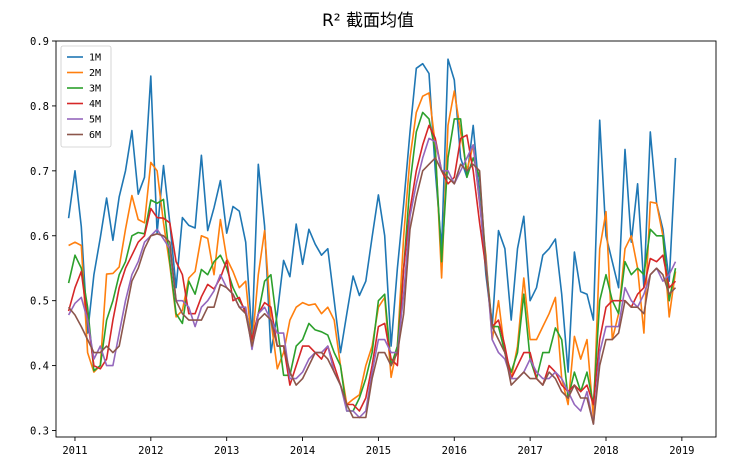 This screenshot has height=465, width=744. What do you see at coordinates (95, 135) in the screenshot?
I see `legend-label: 6M` at bounding box center [95, 135].